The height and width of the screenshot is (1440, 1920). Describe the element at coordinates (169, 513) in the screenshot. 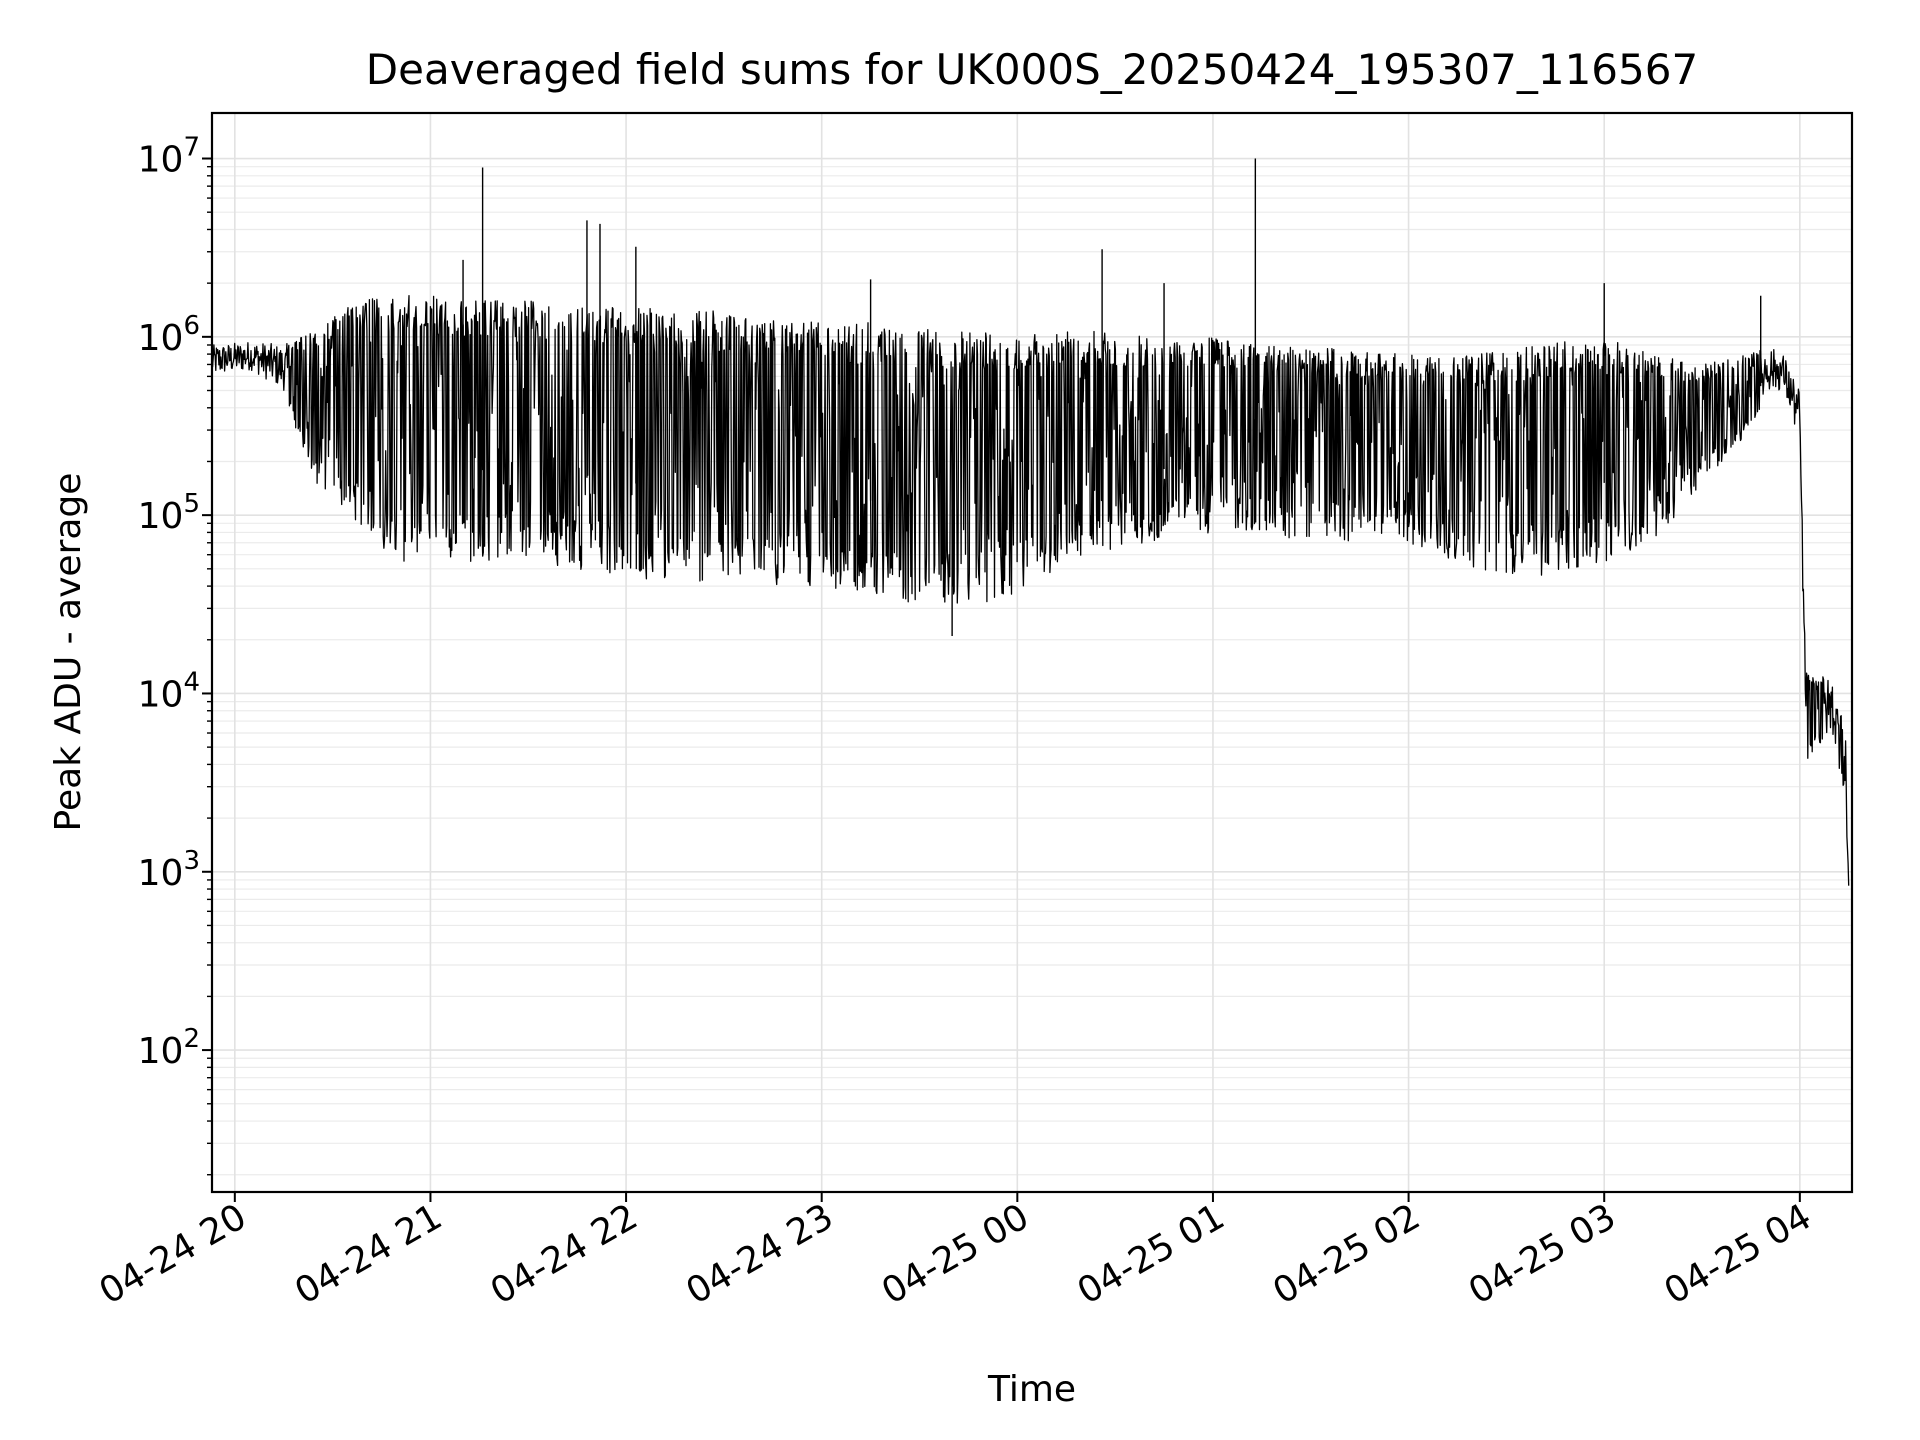

I see `y-tick-label: 10⁵` at that location.